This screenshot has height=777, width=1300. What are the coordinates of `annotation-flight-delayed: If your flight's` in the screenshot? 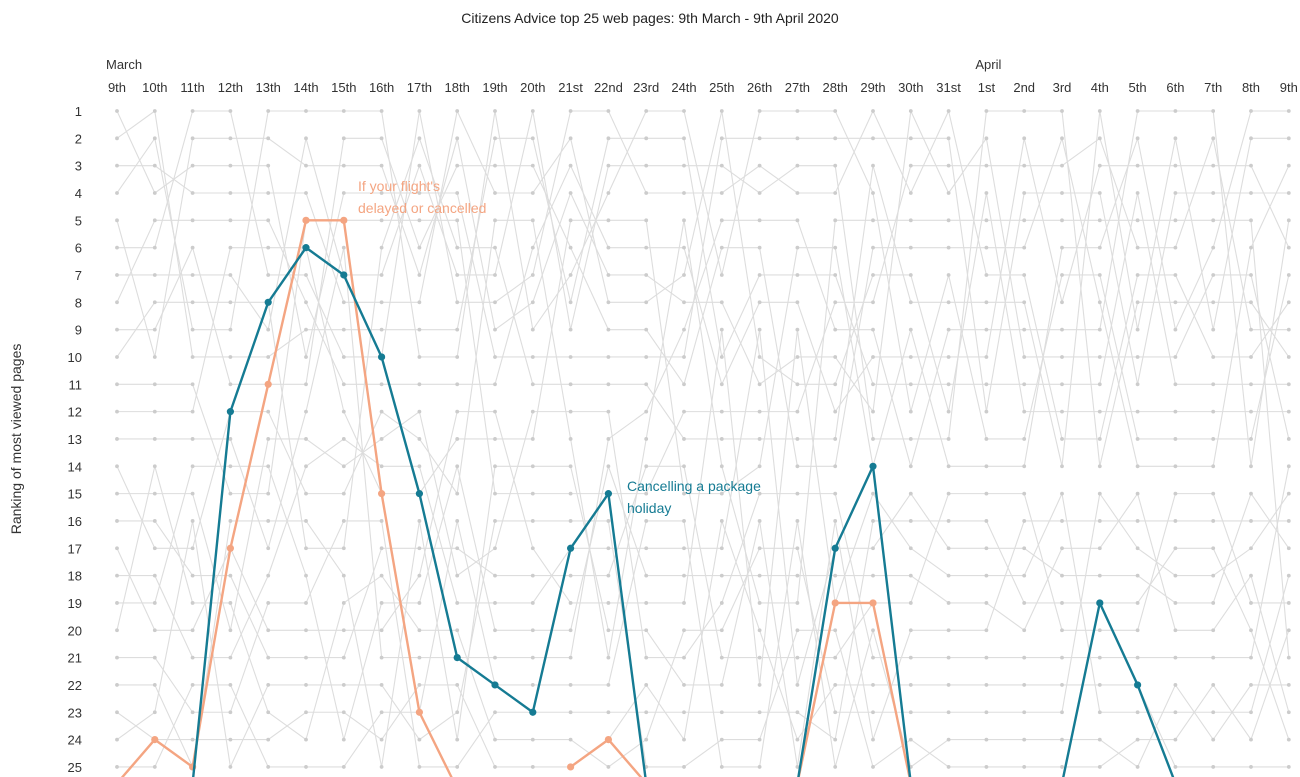 It's located at (399, 186).